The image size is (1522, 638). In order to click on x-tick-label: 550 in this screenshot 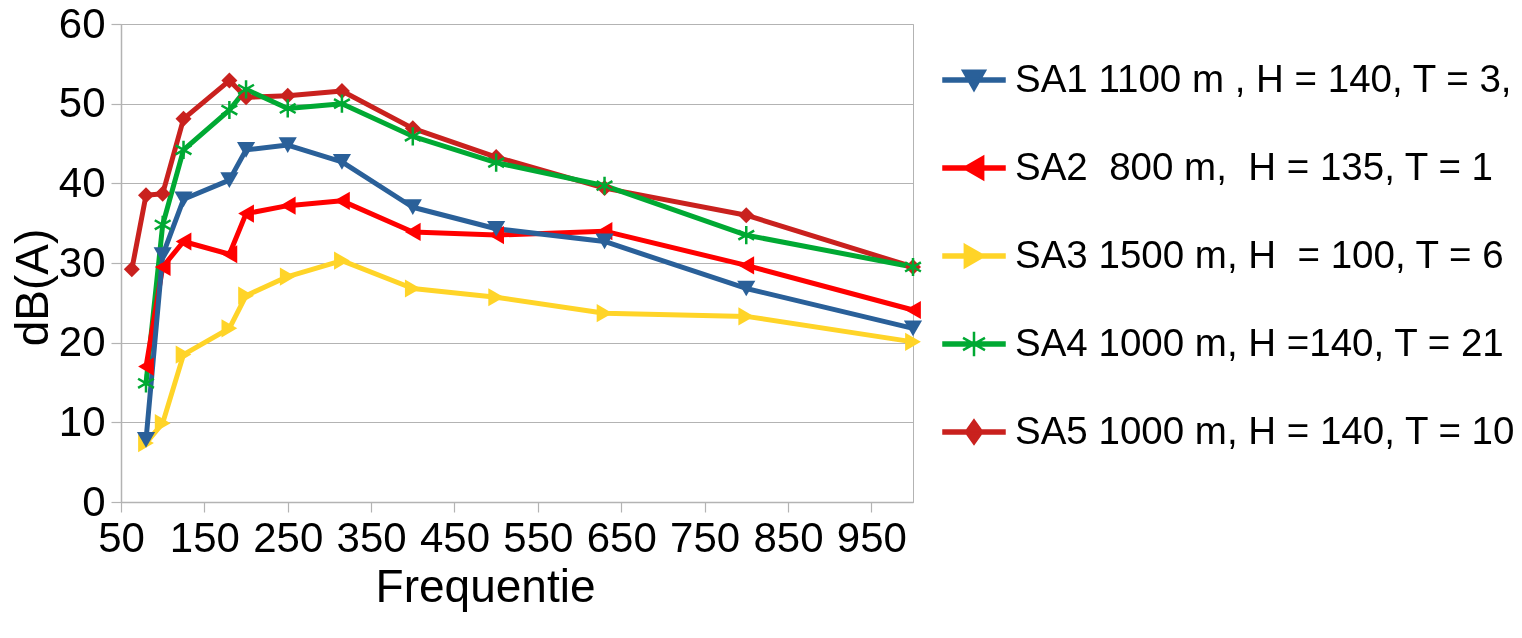, I will do `click(538, 537)`.